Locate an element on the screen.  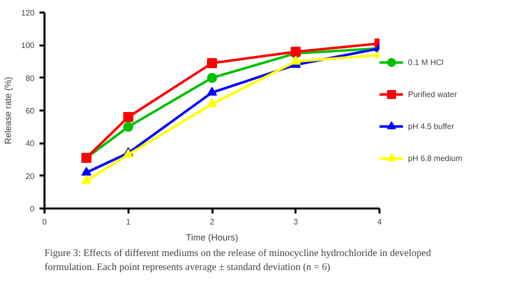
y-tick-label: 60 is located at coordinates (31, 111).